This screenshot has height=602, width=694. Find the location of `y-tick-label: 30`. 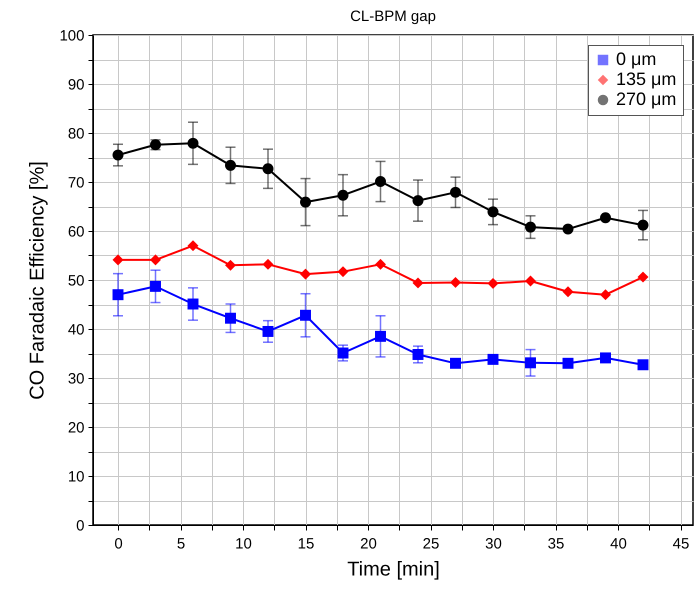

y-tick-label: 30 is located at coordinates (76, 379).